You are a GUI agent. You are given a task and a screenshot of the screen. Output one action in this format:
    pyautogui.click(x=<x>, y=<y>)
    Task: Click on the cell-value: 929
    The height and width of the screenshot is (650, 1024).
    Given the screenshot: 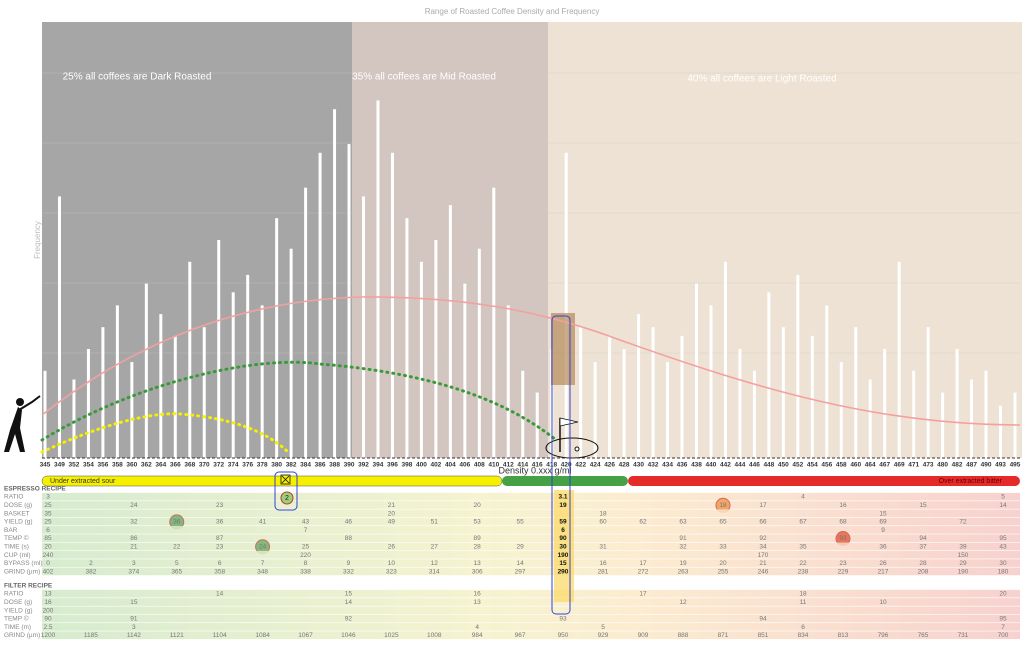 What is the action you would take?
    pyautogui.click(x=603, y=635)
    